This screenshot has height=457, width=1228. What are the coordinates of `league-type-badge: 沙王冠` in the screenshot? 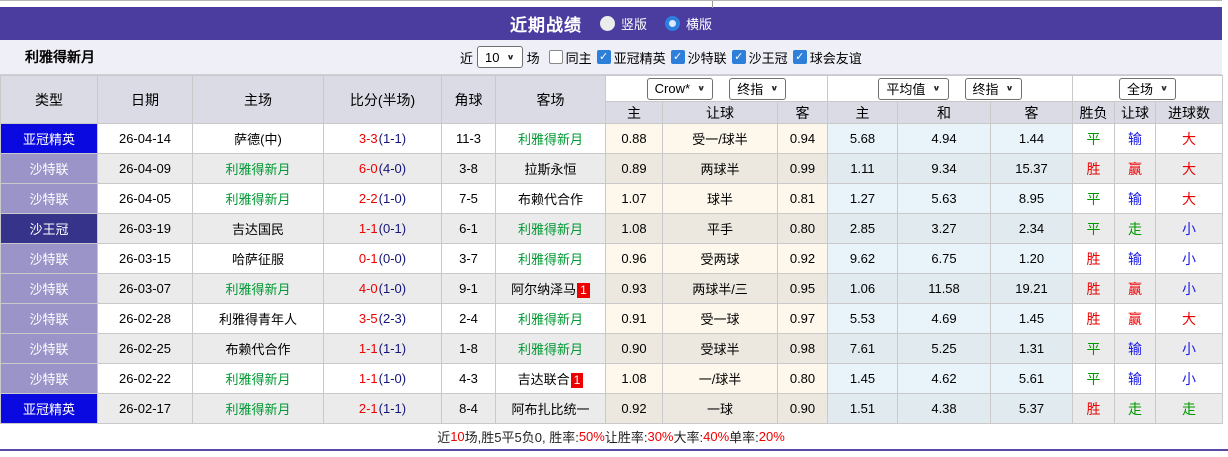 It's located at (49, 228).